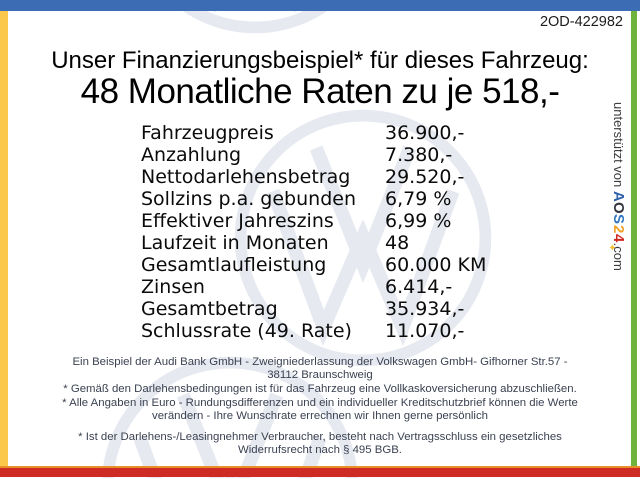  I want to click on aos24-logo: AOS24 ✦, so click(617, 222).